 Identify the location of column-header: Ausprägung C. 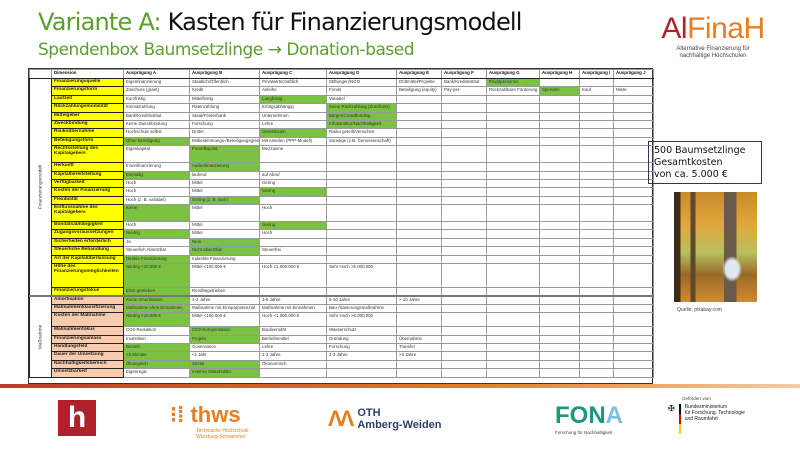
(293, 74).